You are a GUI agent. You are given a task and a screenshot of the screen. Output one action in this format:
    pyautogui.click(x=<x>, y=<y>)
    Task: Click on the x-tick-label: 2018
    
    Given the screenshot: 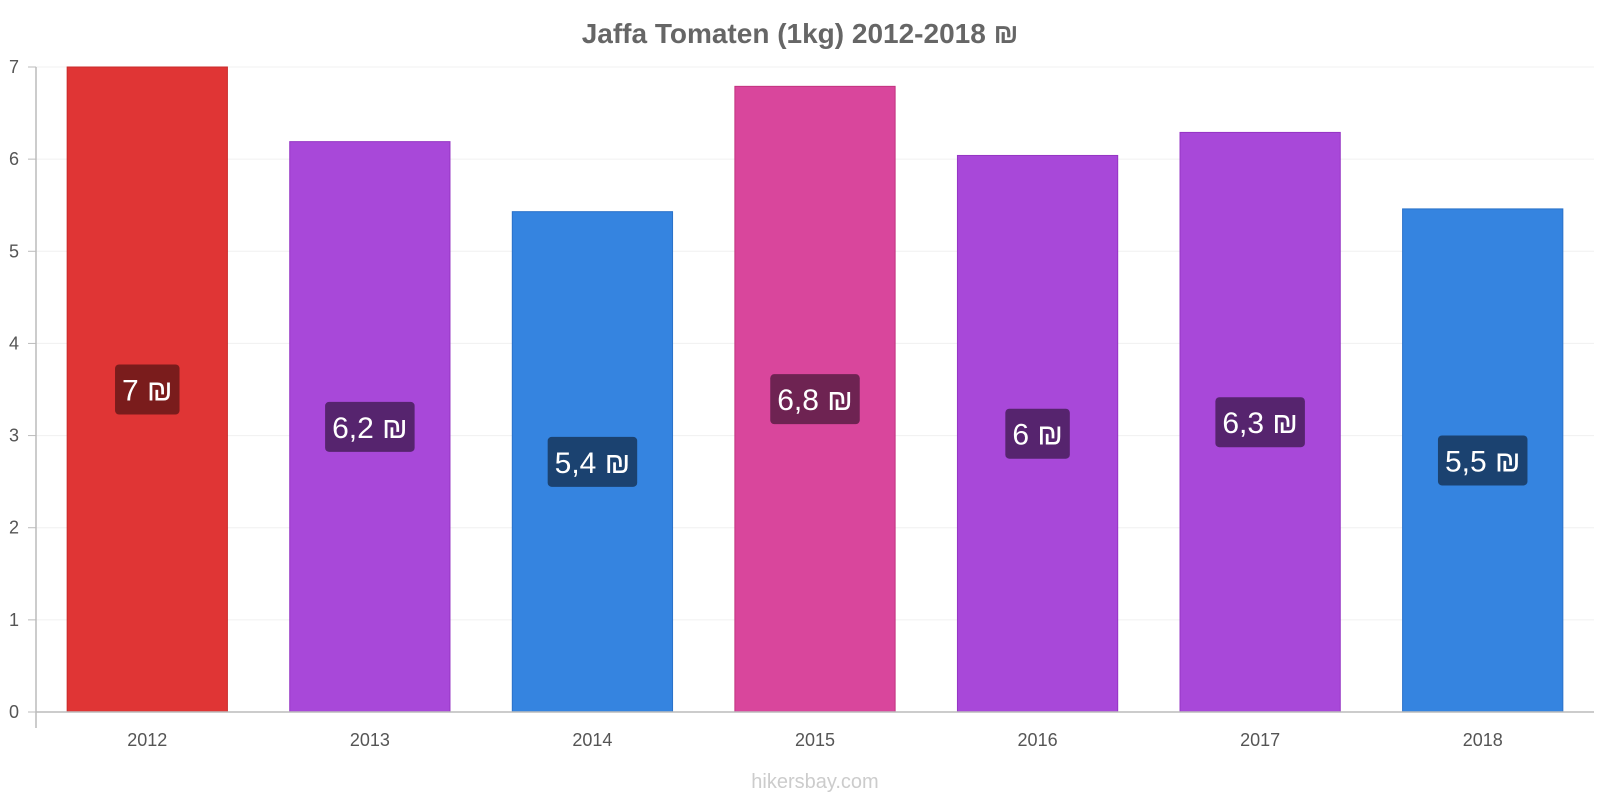 What is the action you would take?
    pyautogui.click(x=1483, y=740)
    